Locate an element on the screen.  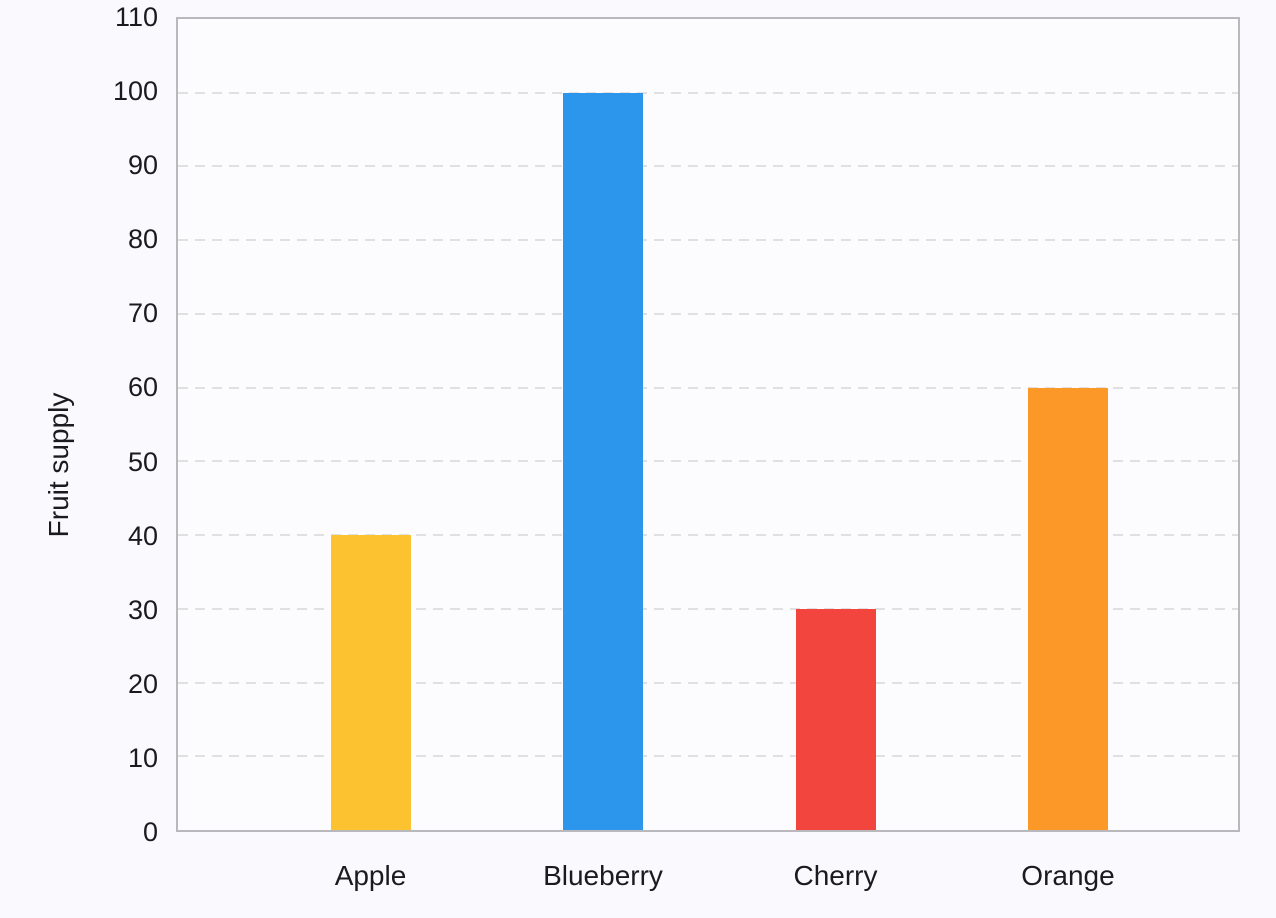
y-tick-label: 80 is located at coordinates (142, 239).